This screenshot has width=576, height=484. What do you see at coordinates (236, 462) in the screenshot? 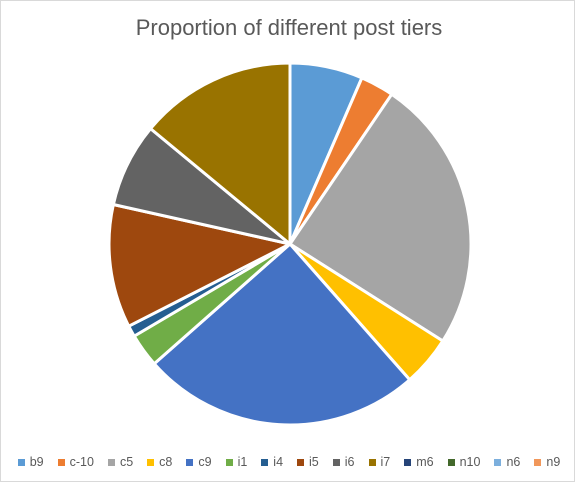
I see `legend-item-i1: i1` at bounding box center [236, 462].